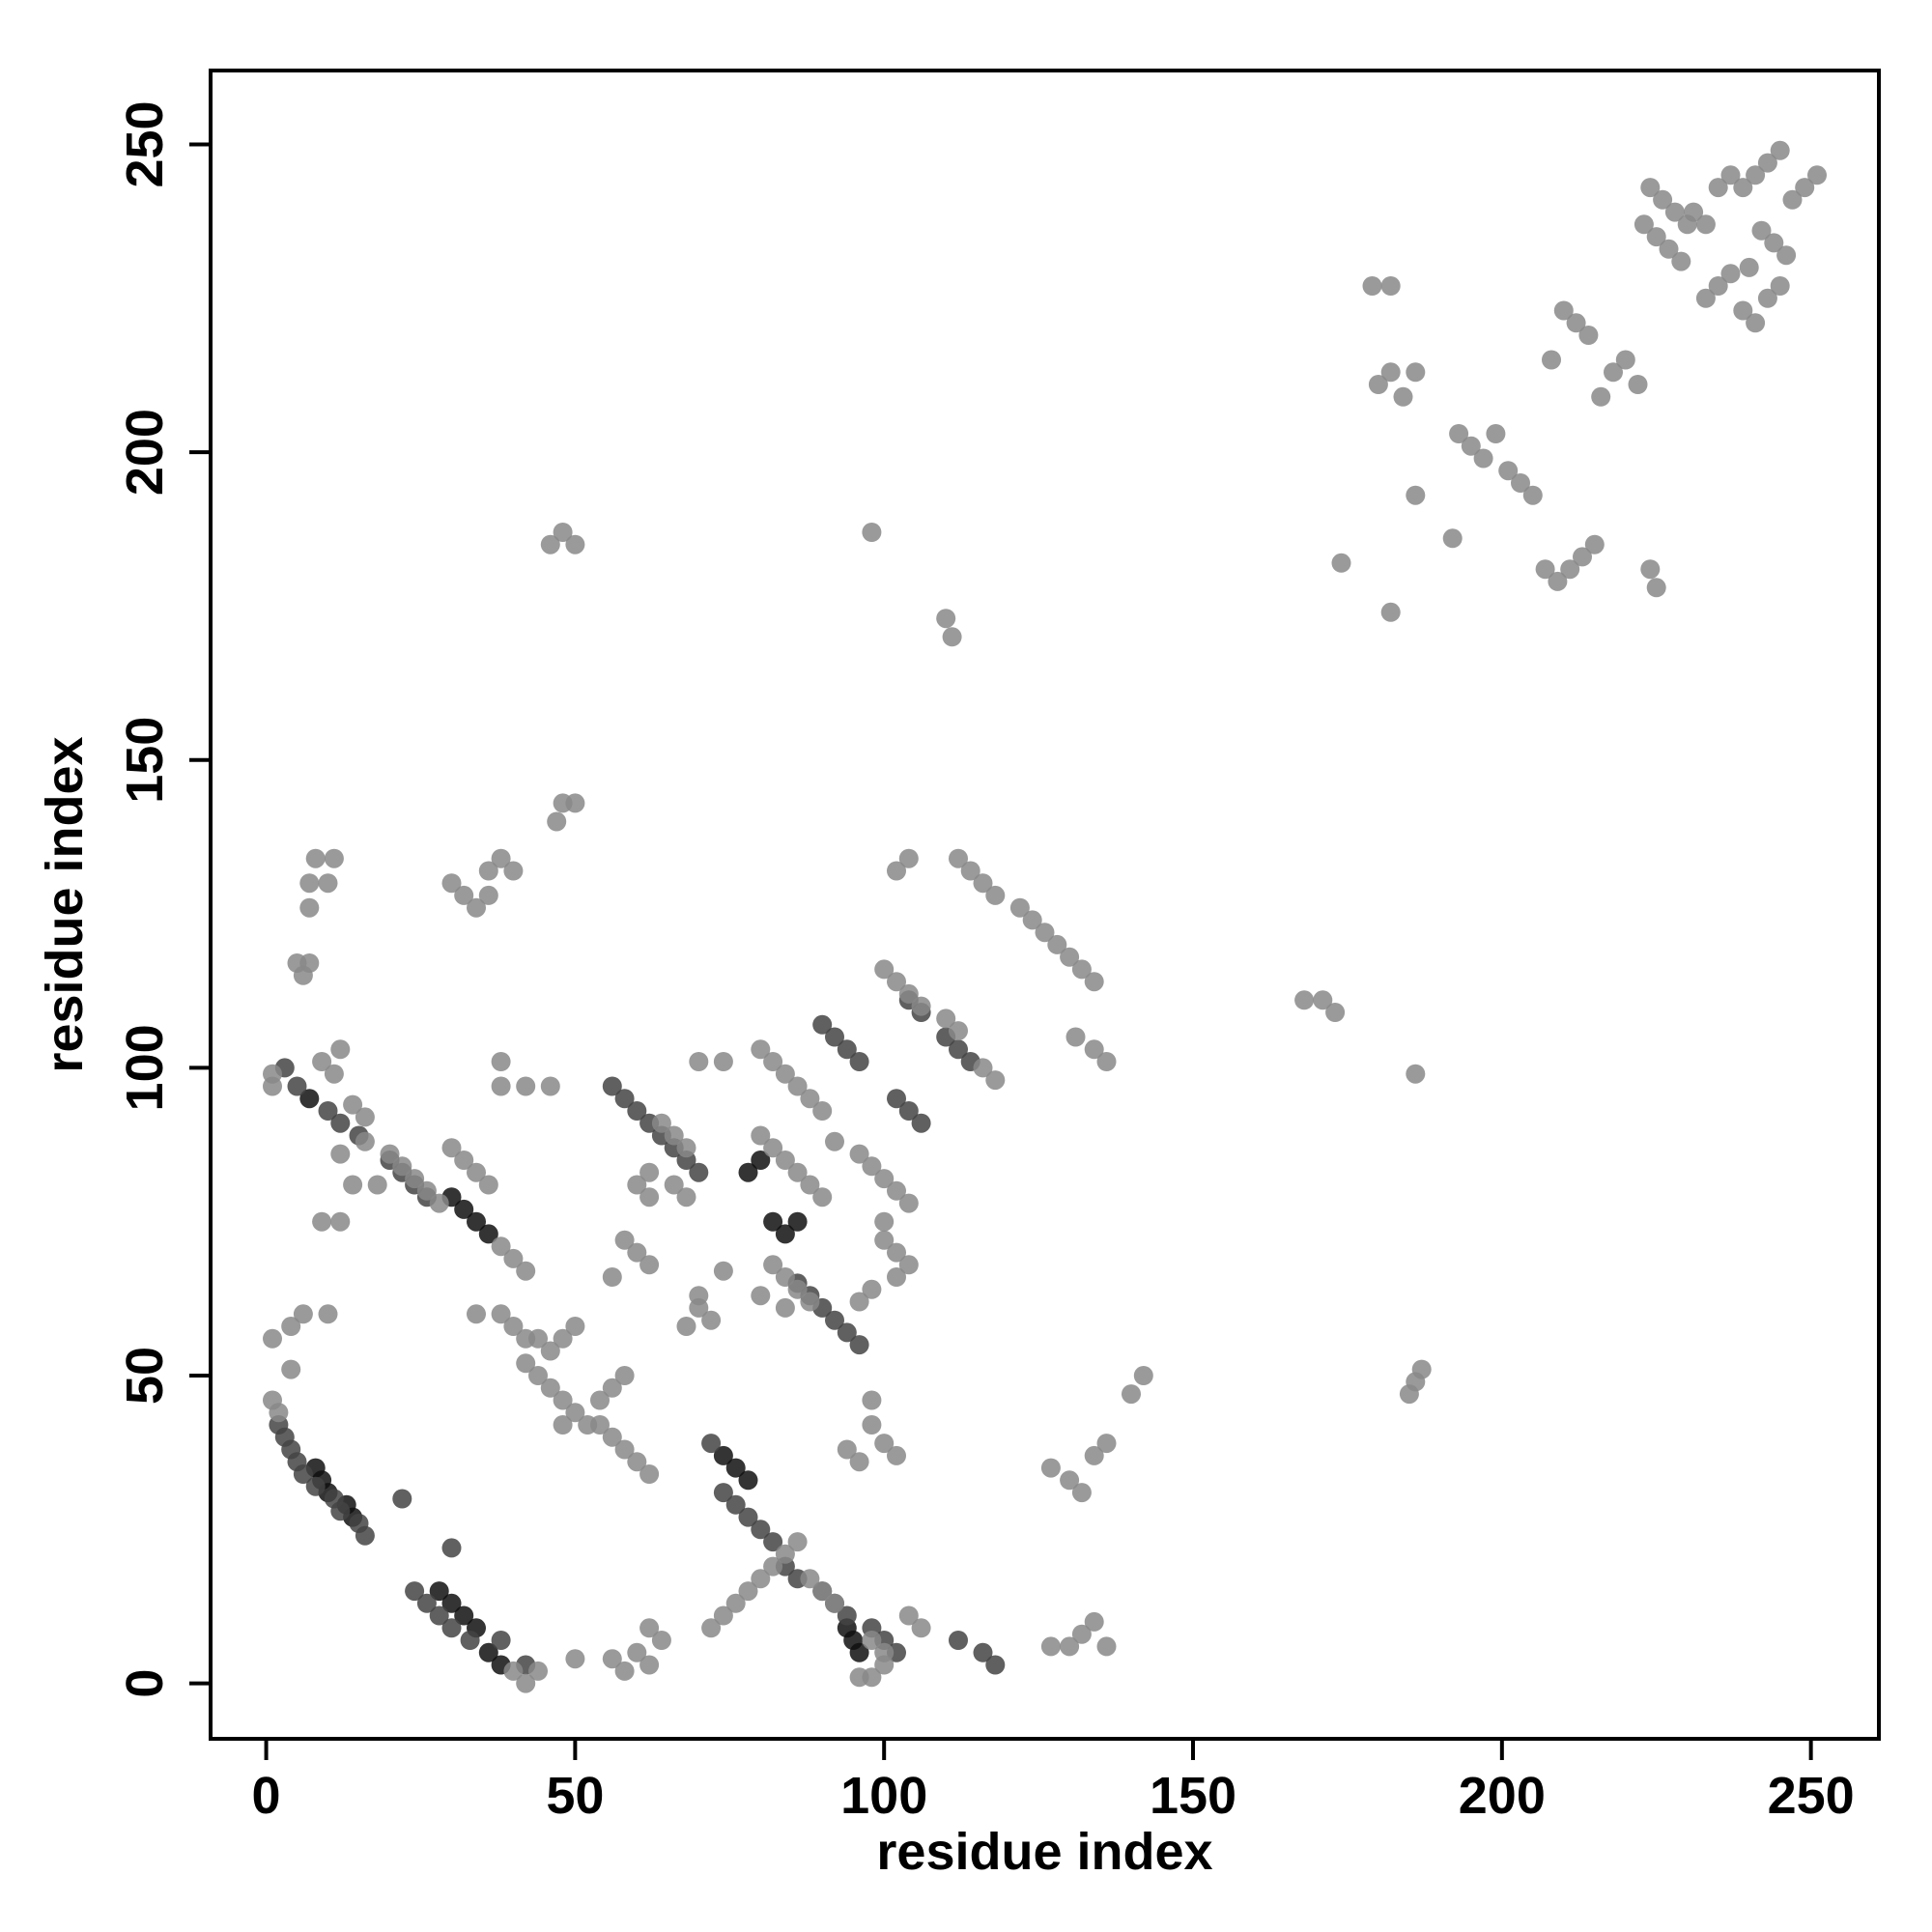 This screenshot has height=1932, width=1932. I want to click on x-tick-label: 250, so click(1811, 1796).